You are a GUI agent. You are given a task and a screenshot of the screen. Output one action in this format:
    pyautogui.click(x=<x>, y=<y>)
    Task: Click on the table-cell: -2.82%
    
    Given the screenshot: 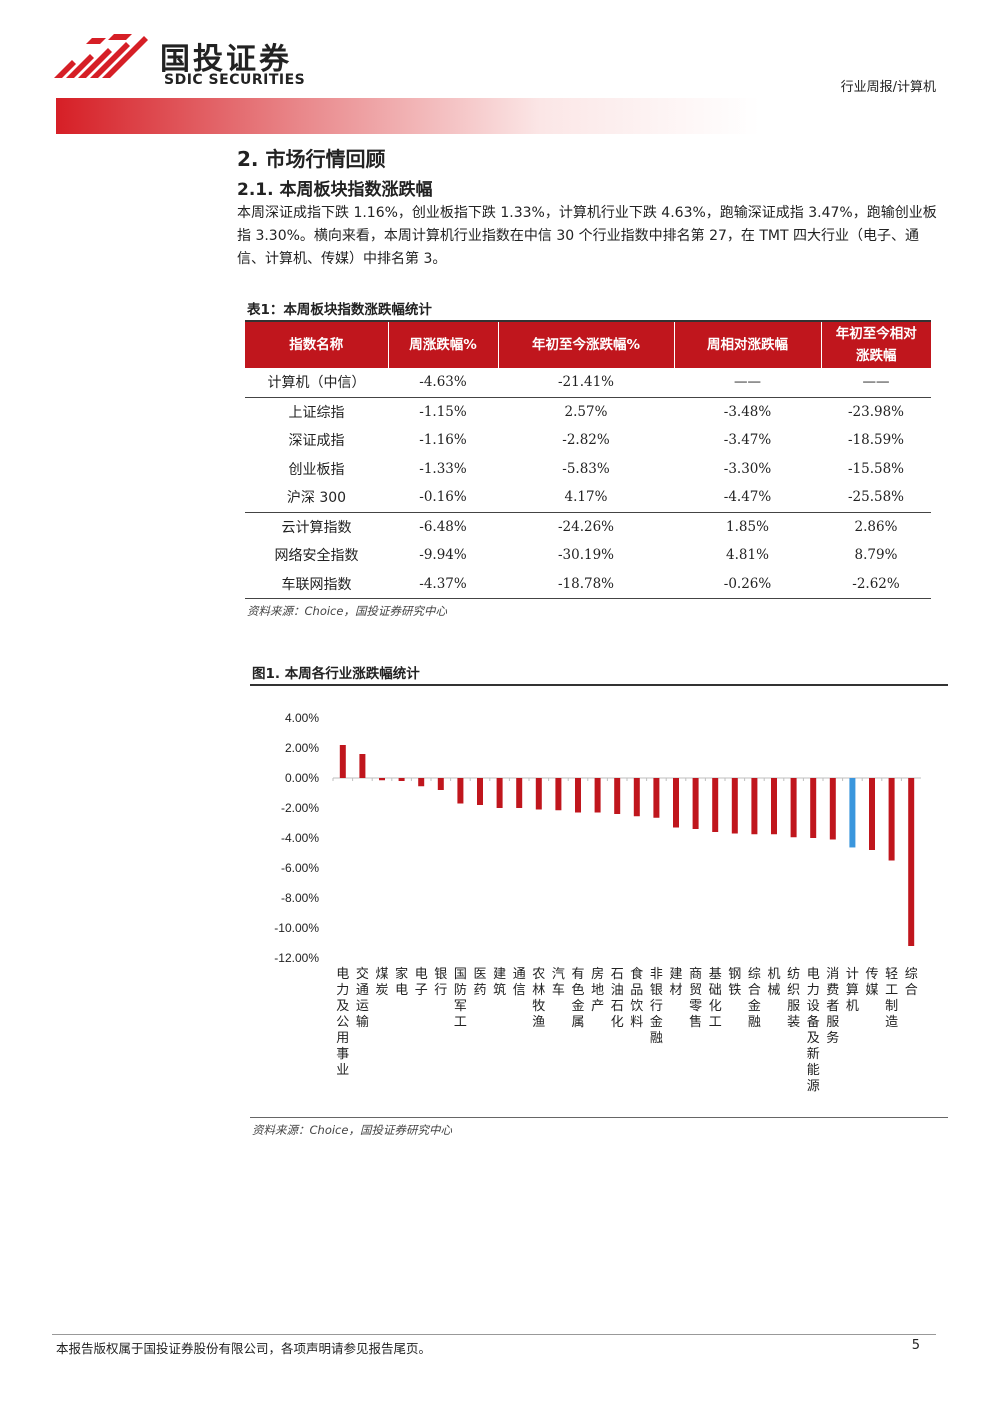 What is the action you would take?
    pyautogui.click(x=586, y=440)
    